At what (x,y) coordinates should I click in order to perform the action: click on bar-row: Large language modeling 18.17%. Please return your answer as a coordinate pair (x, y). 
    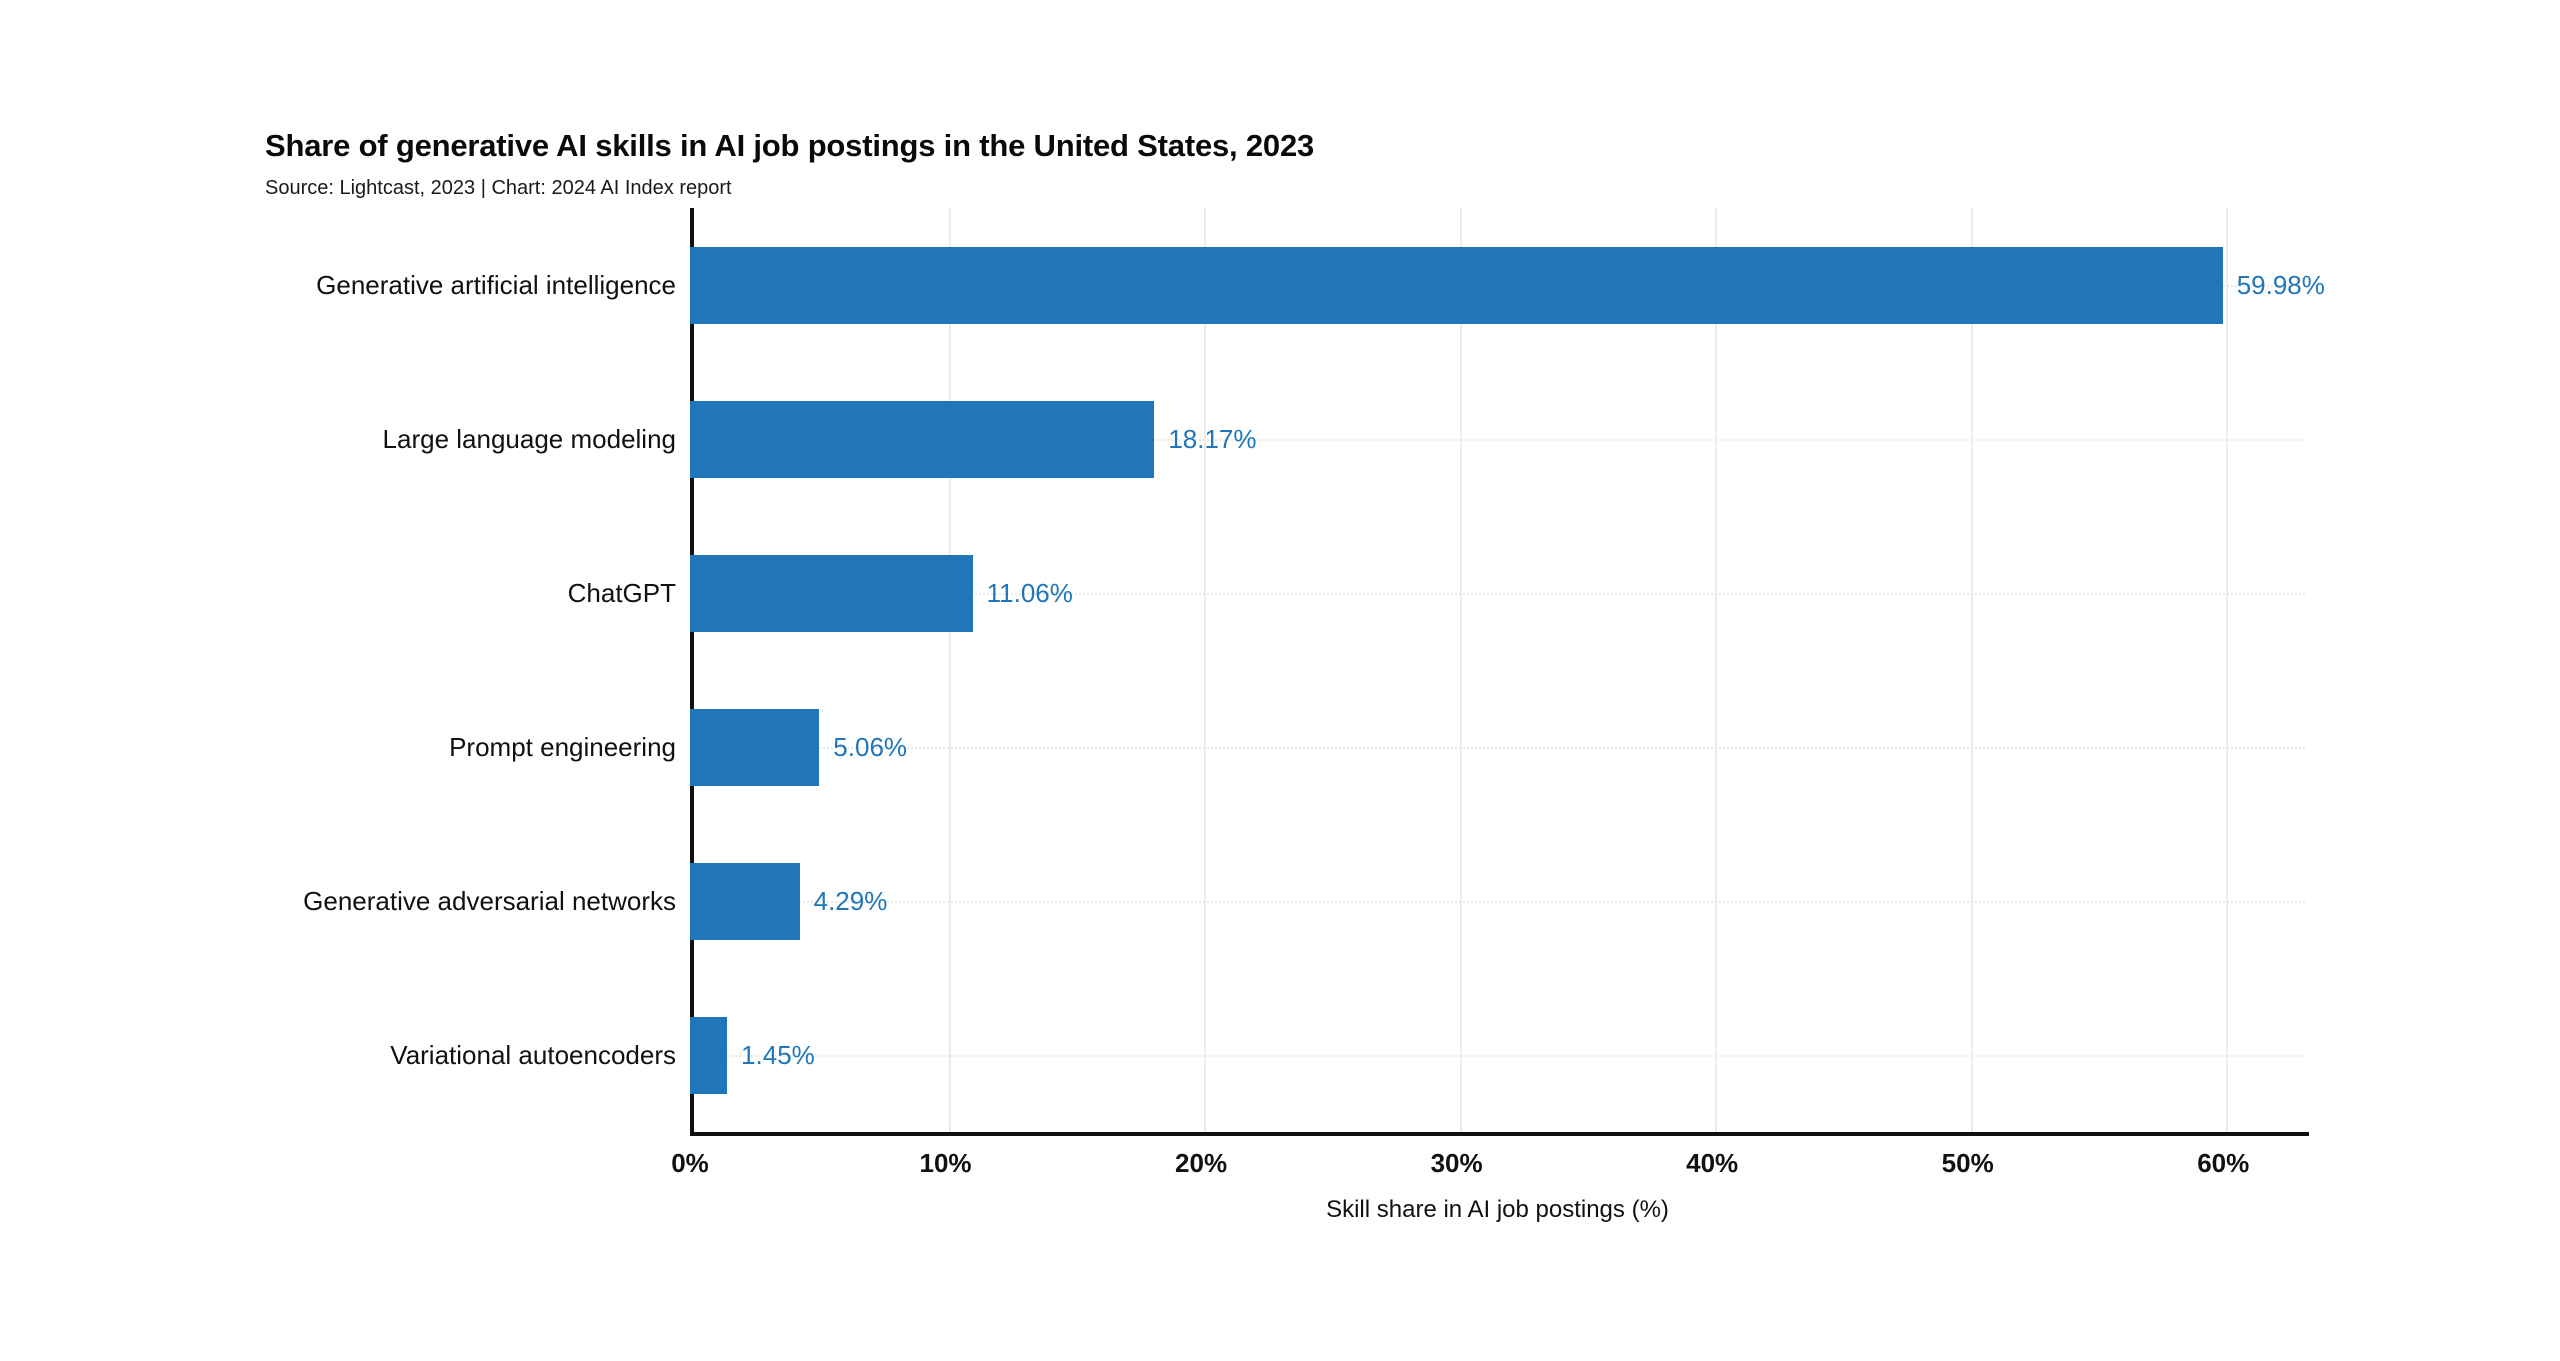
    Looking at the image, I should click on (1285, 439).